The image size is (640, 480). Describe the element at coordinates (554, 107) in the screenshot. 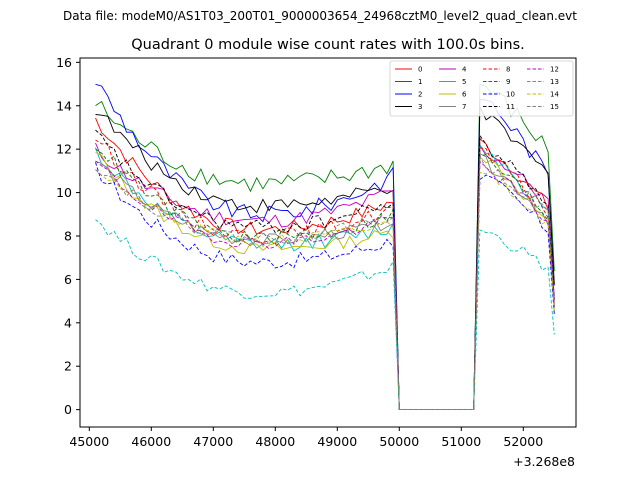

I see `legend-label: 15` at that location.